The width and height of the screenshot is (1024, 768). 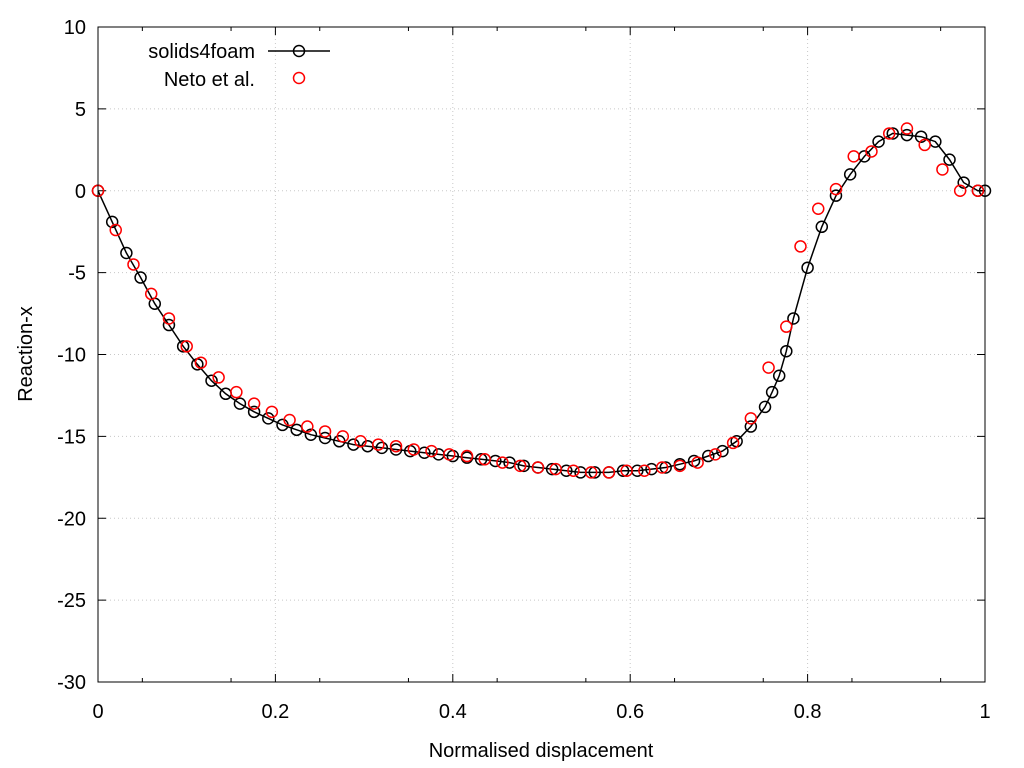 I want to click on y-tick-label: -20, so click(x=71, y=519).